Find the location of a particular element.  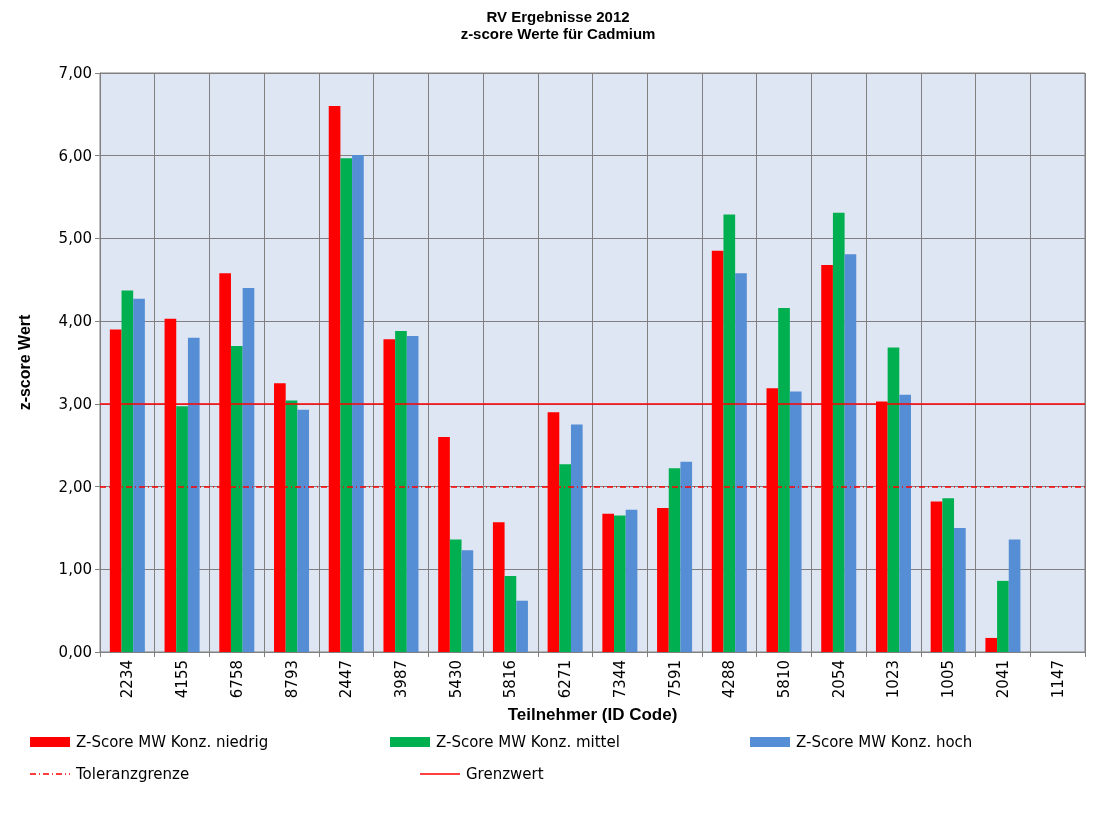

y-tick-label: 3,00 is located at coordinates (75, 403).